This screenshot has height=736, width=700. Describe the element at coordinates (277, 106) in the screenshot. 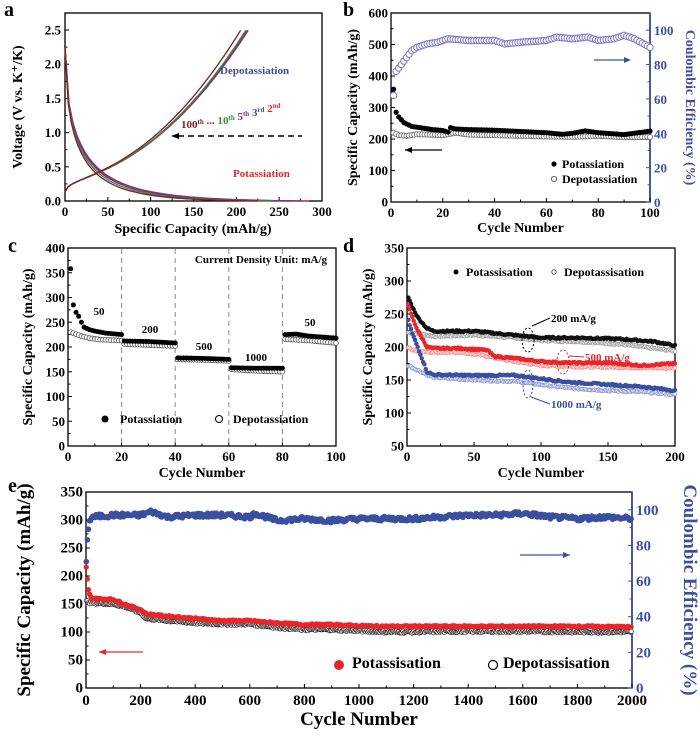

I see `cycle-label-sup: nd` at that location.